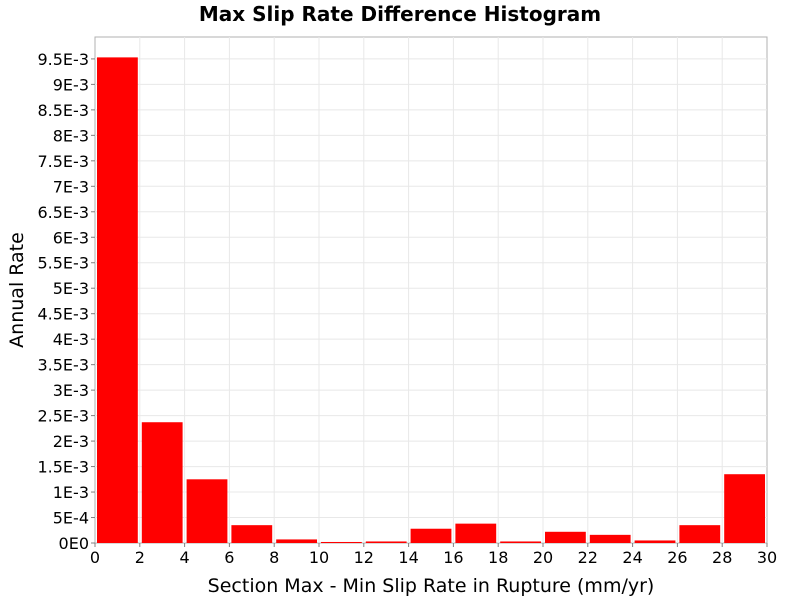 Image resolution: width=800 pixels, height=600 pixels. What do you see at coordinates (767, 557) in the screenshot?
I see `x-tick-label: 30` at bounding box center [767, 557].